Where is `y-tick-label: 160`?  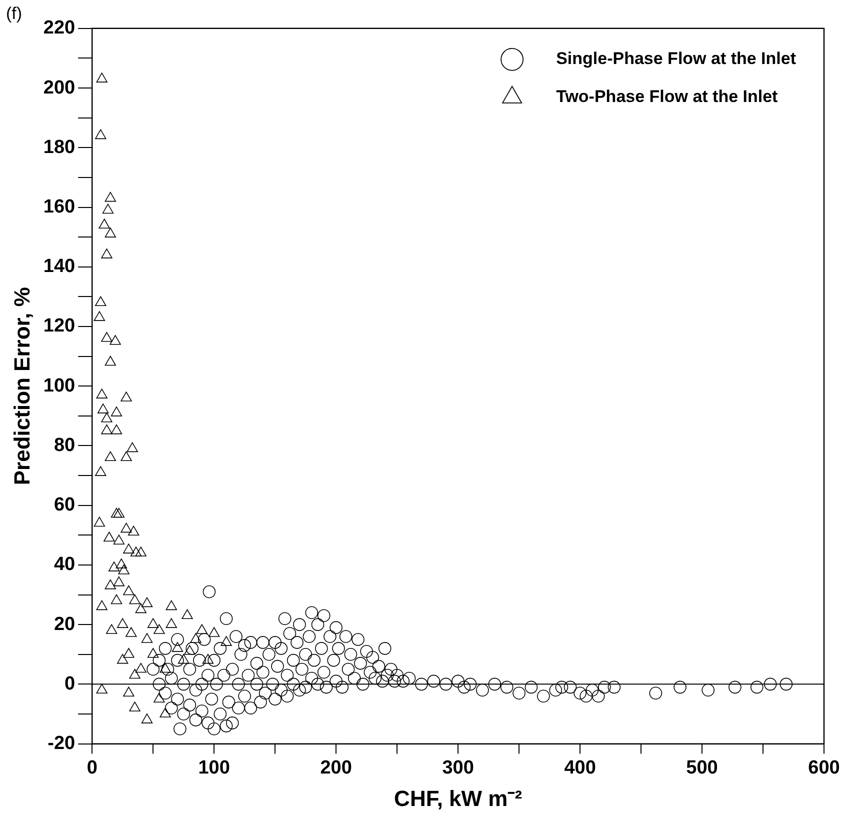
y-tick-label: 160 is located at coordinates (59, 207).